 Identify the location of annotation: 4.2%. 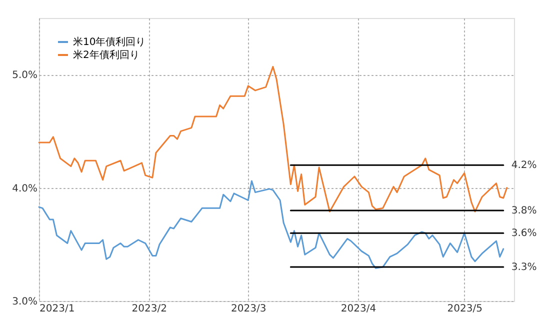
(524, 166).